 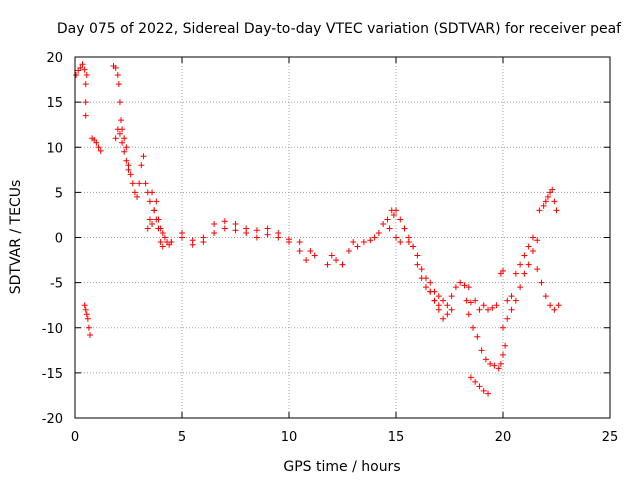 I want to click on y-tick-label: 0, so click(x=59, y=239).